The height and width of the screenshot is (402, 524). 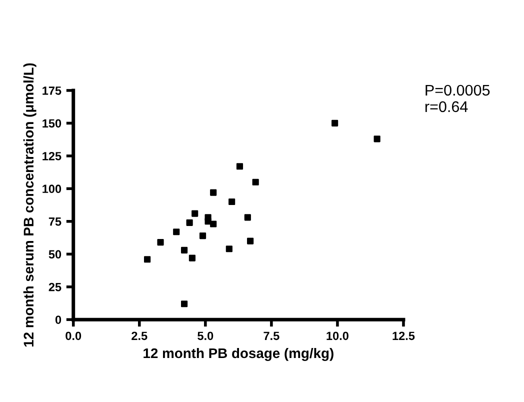 I want to click on y-tick-label: 75, so click(x=55, y=222).